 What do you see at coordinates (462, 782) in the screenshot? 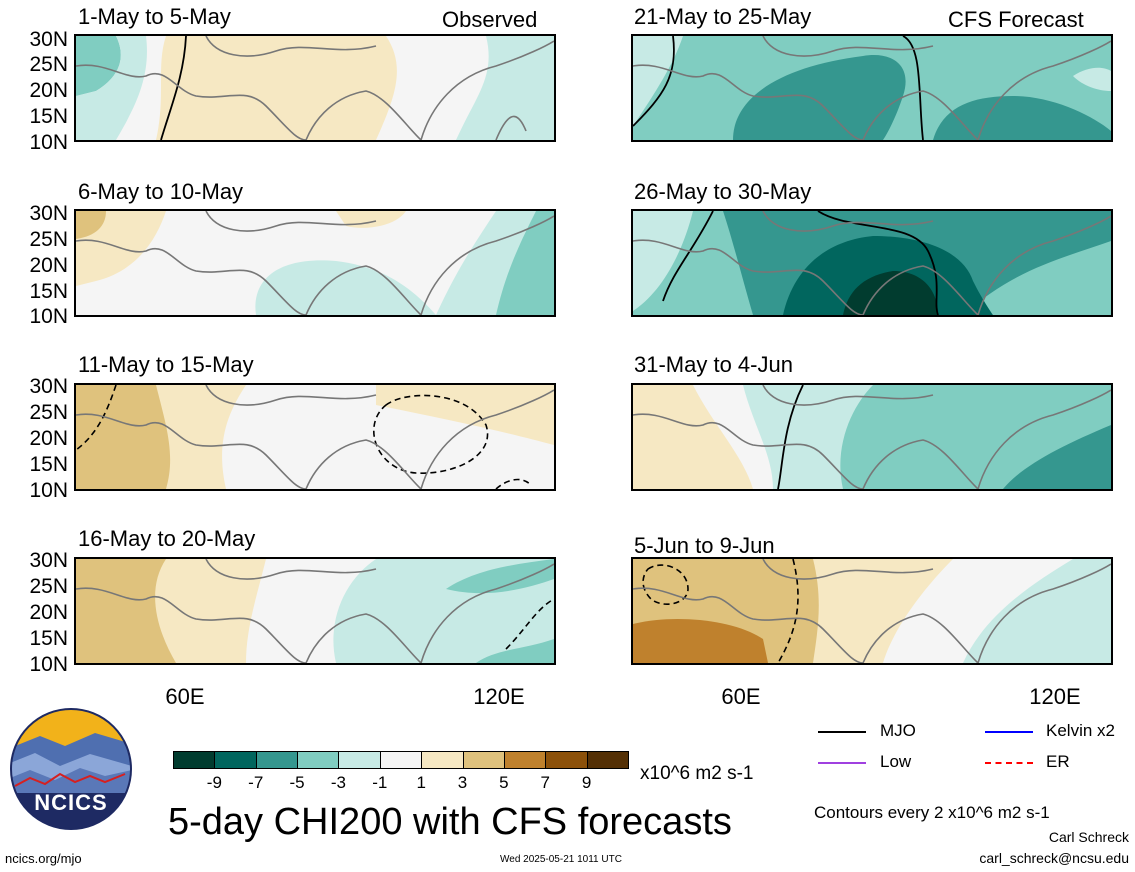
I see `colorbar-label: 3` at bounding box center [462, 782].